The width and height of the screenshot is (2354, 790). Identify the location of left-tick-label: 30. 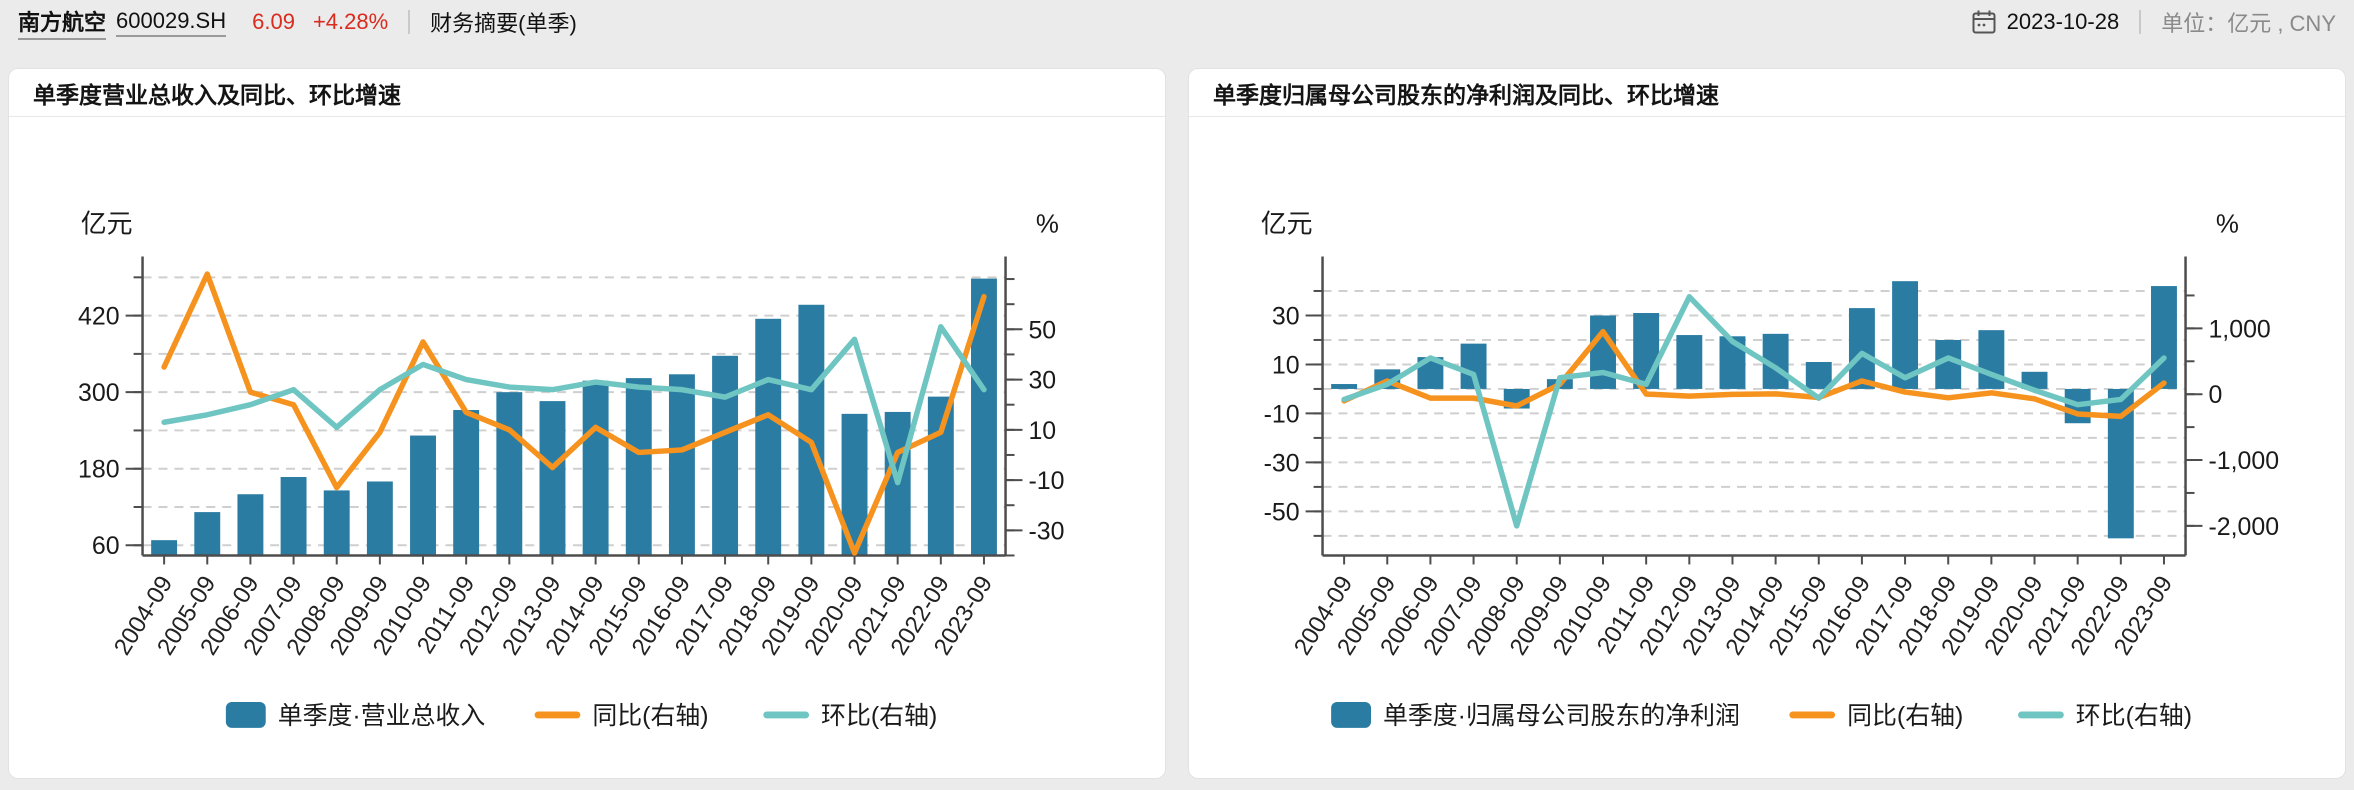
(1286, 316).